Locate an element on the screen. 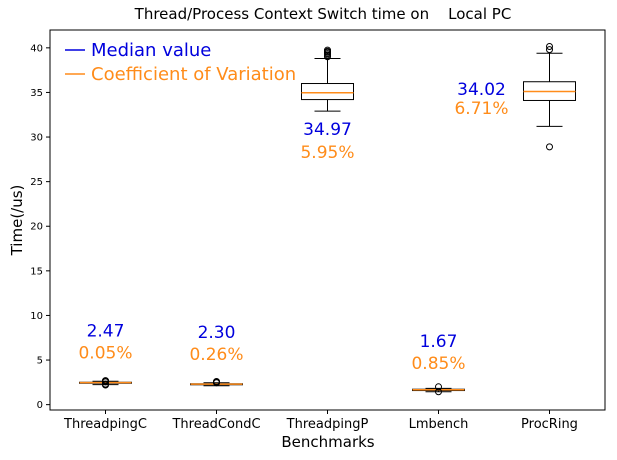 The width and height of the screenshot is (617, 460). cv-value-label: 0.85% is located at coordinates (438, 364).